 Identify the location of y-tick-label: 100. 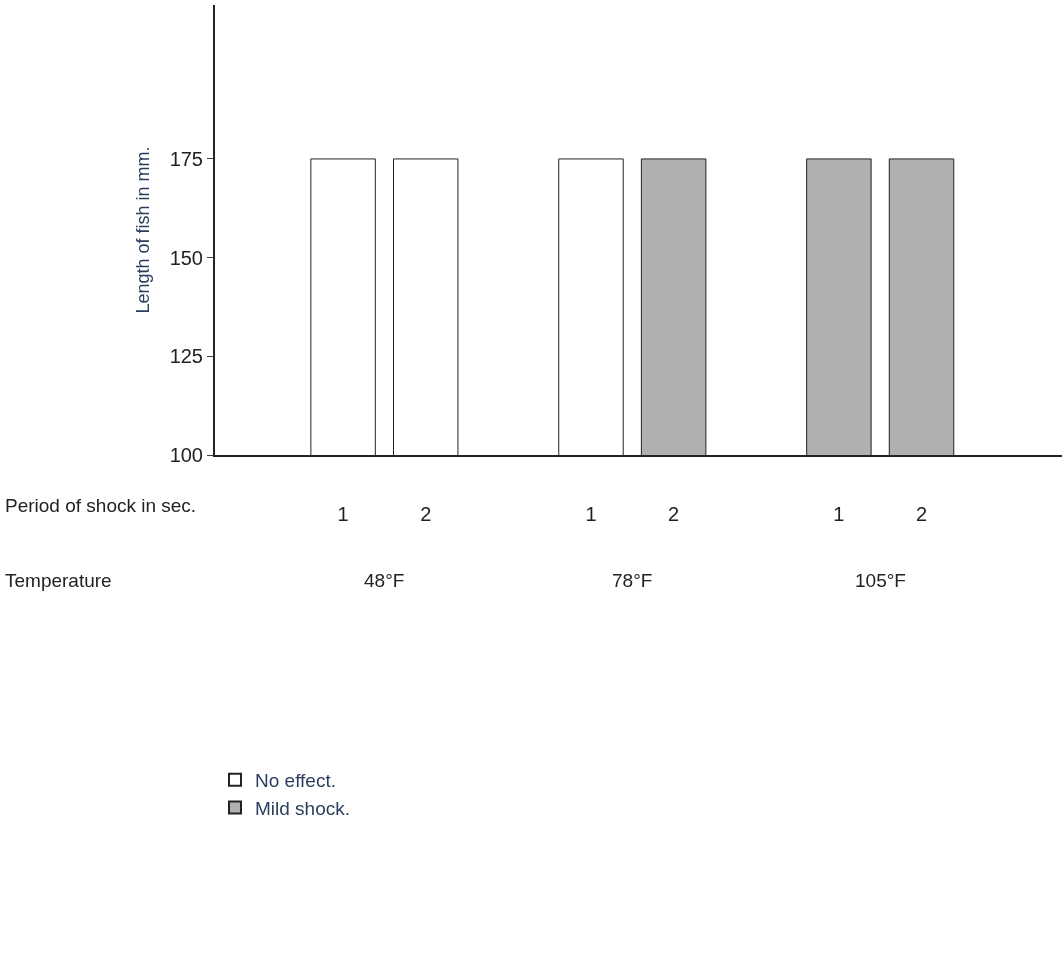
(186, 455).